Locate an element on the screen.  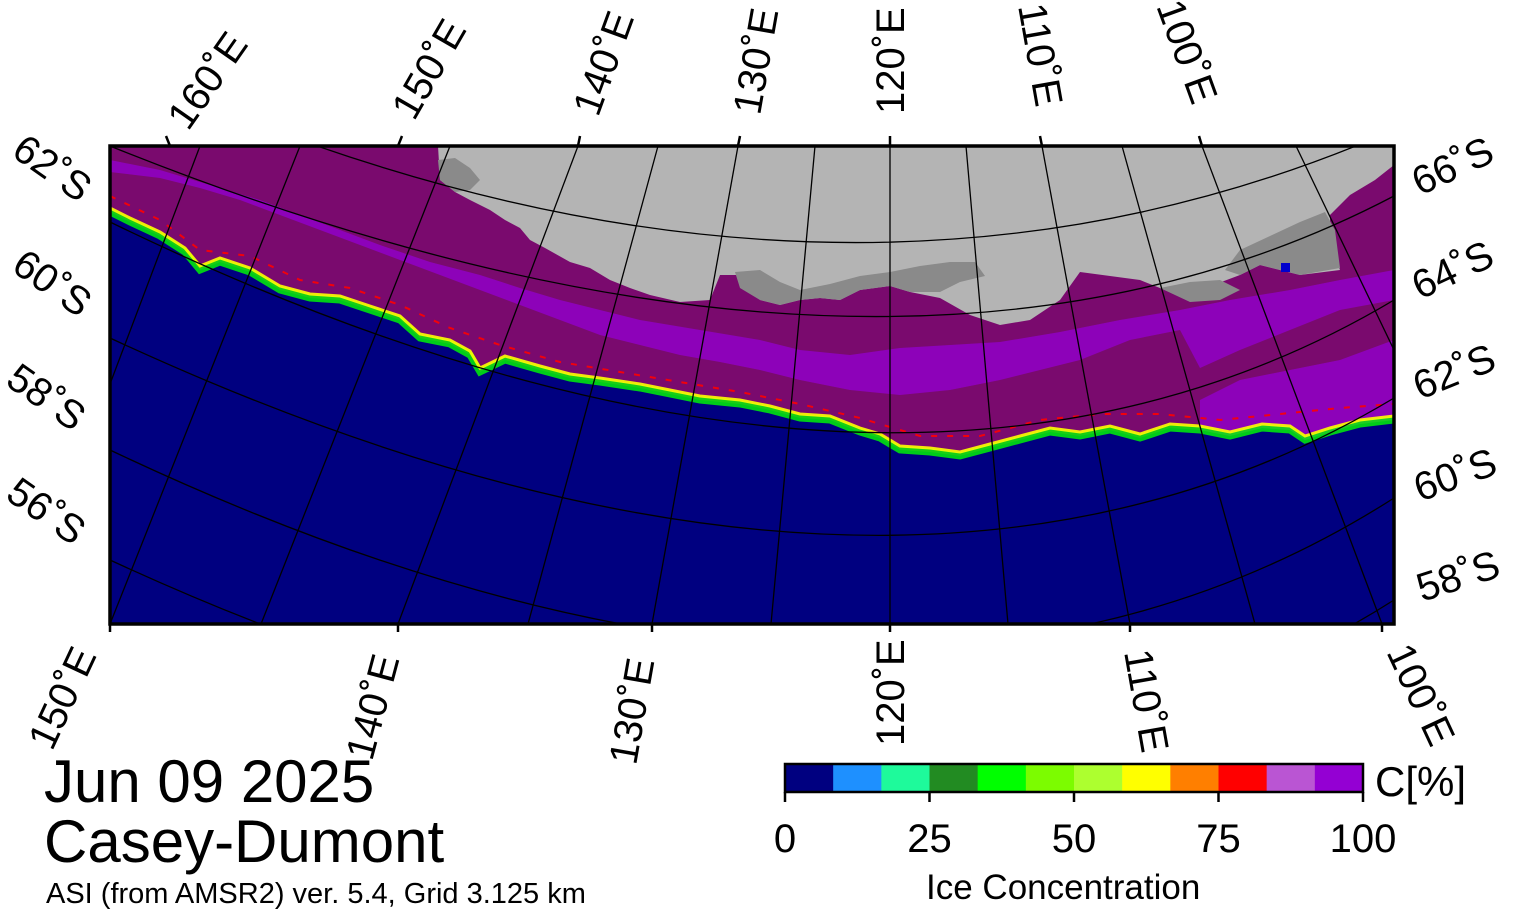
colorbar is located at coordinates (1074, 778).